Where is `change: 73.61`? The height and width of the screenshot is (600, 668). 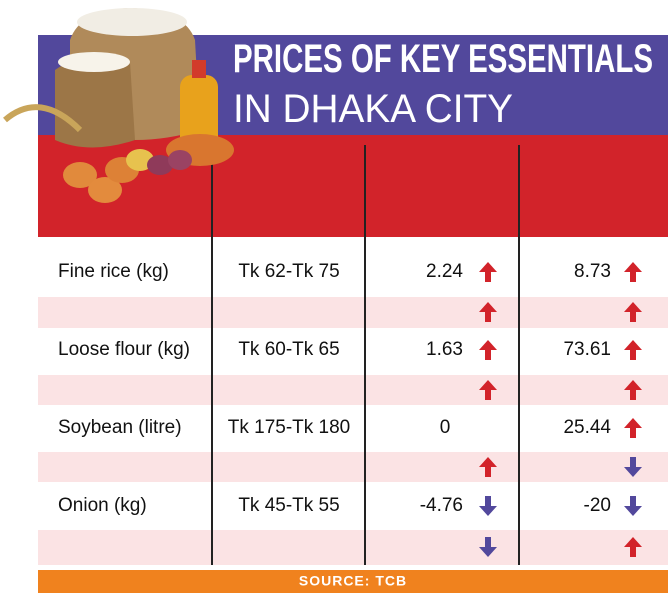
change: 73.61 is located at coordinates (587, 349).